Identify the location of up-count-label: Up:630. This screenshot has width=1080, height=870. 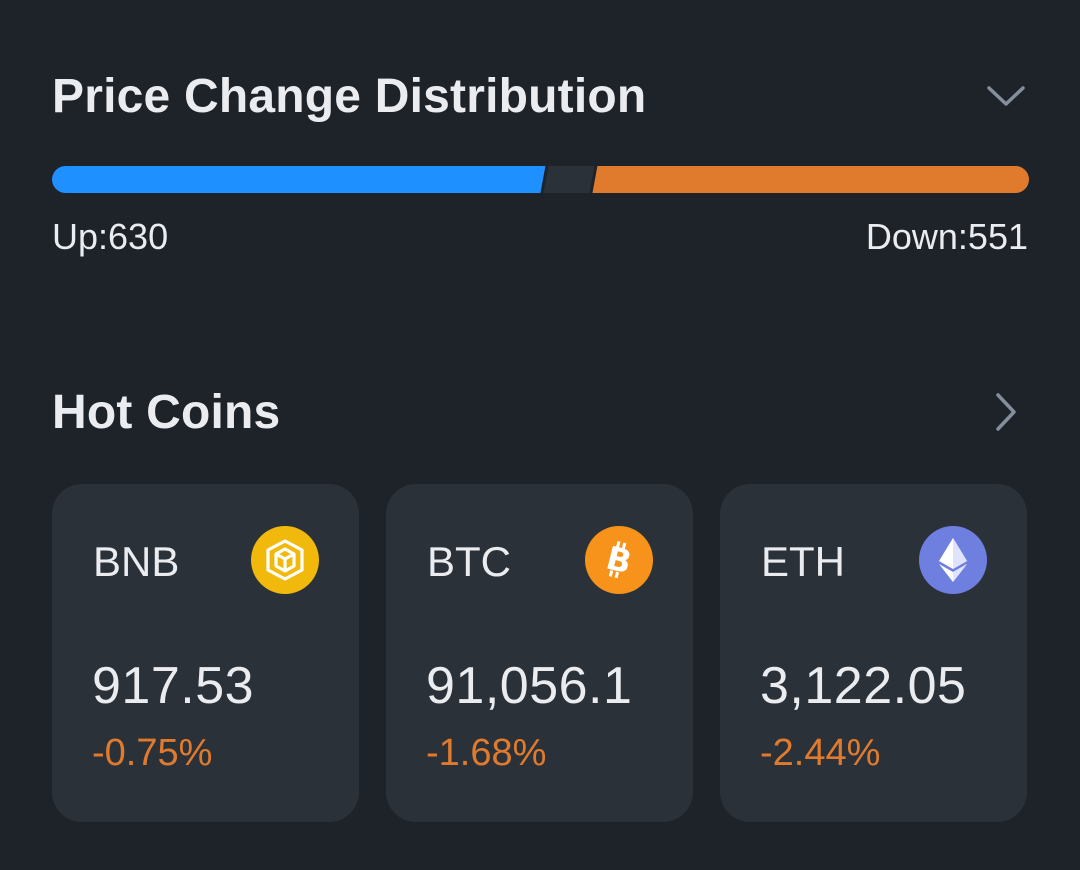
(110, 236).